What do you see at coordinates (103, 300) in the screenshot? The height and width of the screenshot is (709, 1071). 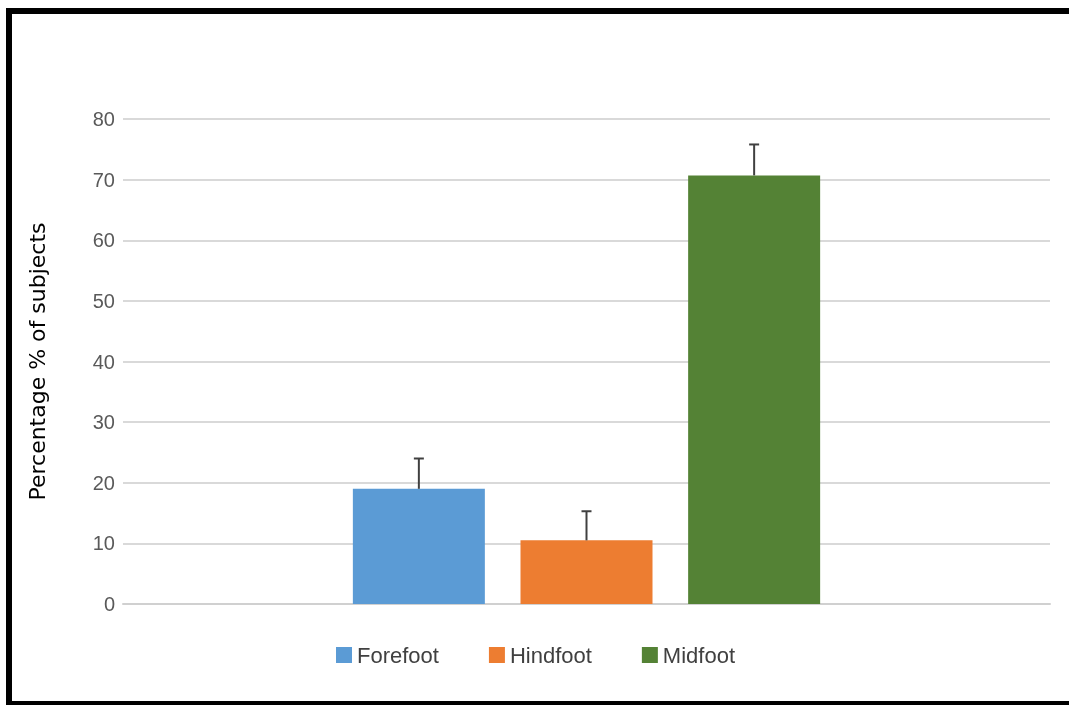 I see `y-tick-label: 50` at bounding box center [103, 300].